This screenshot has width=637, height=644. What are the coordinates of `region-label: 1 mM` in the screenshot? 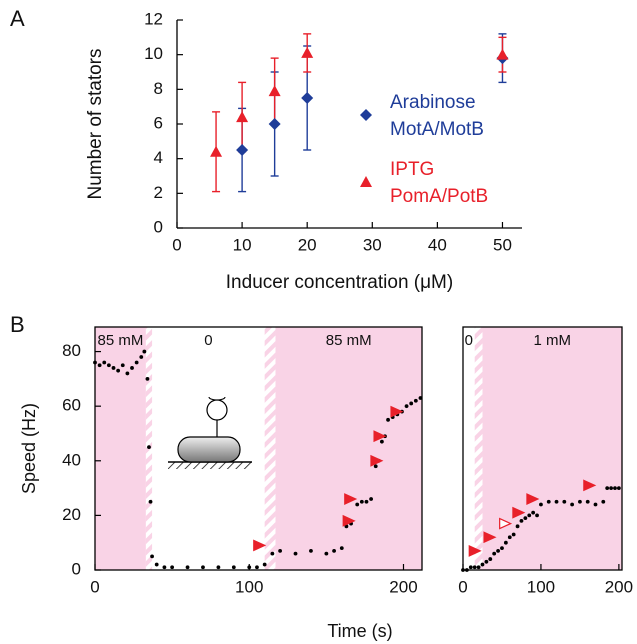 It's located at (552, 340).